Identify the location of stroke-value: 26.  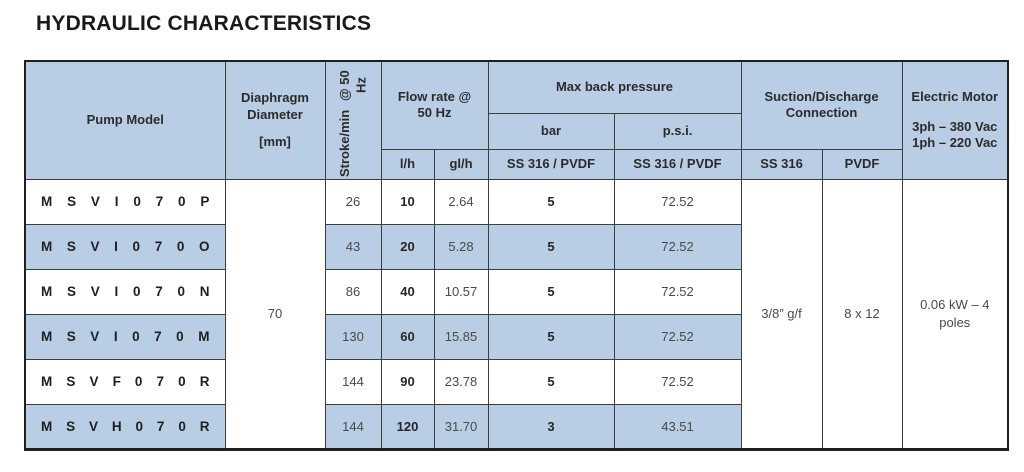
(353, 201).